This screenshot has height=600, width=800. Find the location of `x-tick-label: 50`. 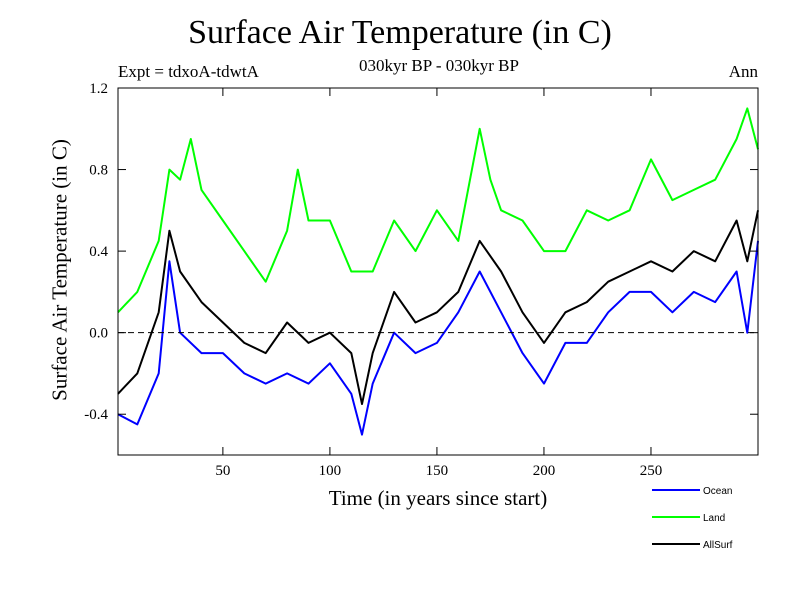

x-tick-label: 50 is located at coordinates (222, 471).